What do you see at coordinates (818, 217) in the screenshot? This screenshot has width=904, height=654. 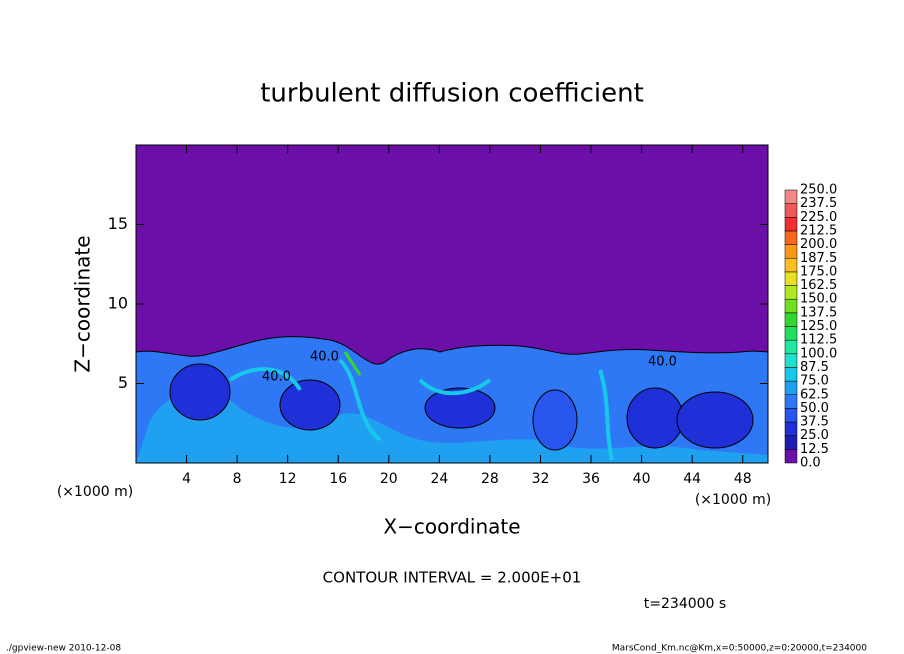 I see `colorbar-label: 225.0` at bounding box center [818, 217].